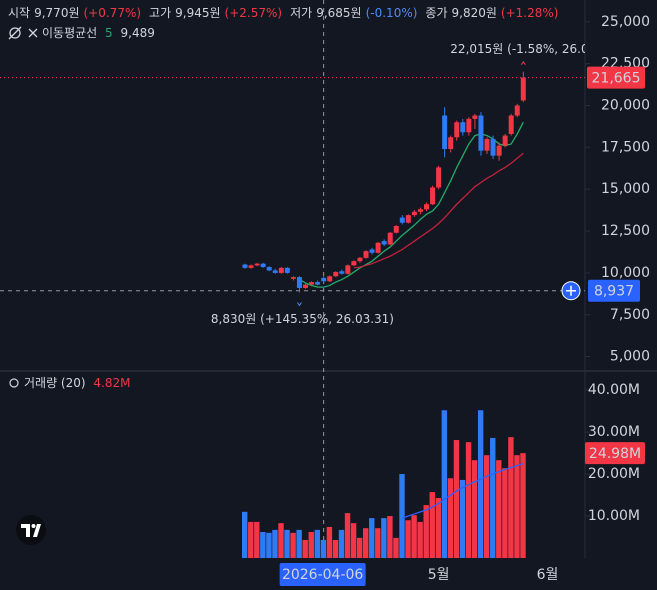 The image size is (657, 590). Describe the element at coordinates (630, 315) in the screenshot. I see `y-tick-label: 7,500` at that location.